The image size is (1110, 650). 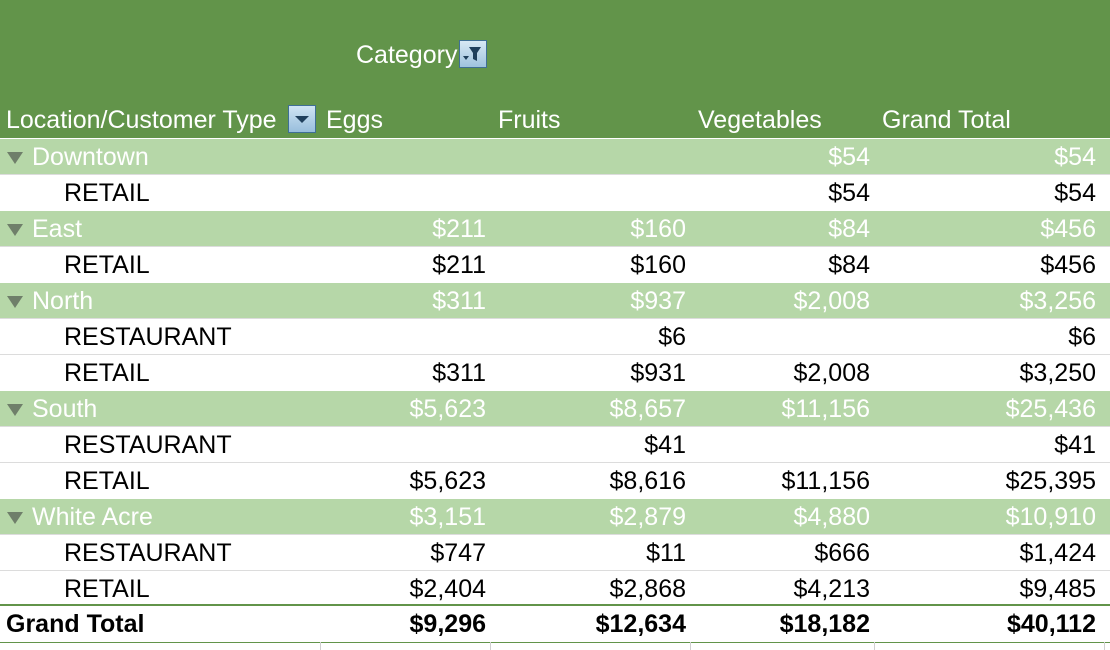 I want to click on cell-fruits: $931, so click(x=658, y=373).